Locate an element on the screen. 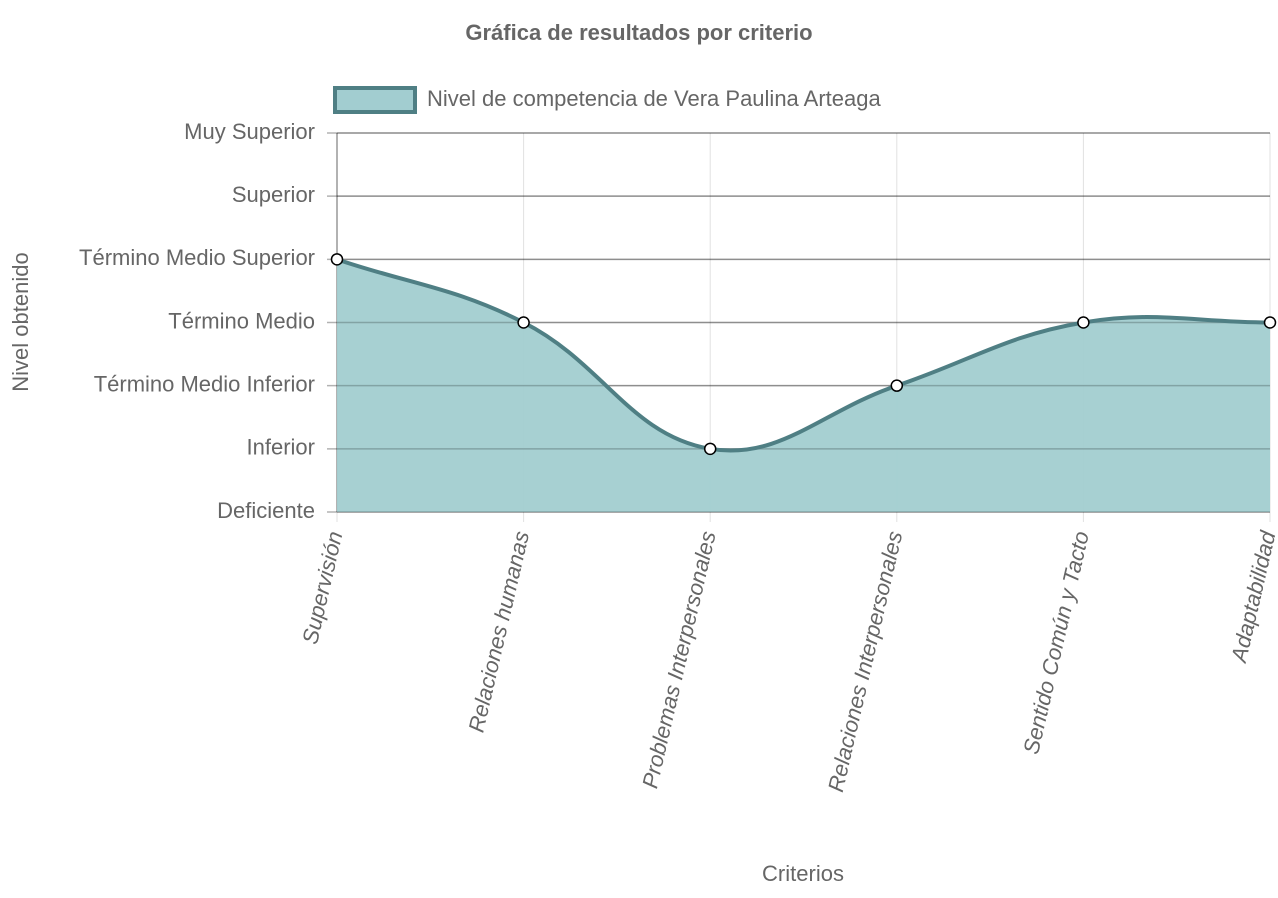 This screenshot has width=1278, height=898. x-tick-label: Relaciones humanas is located at coordinates (499, 632).